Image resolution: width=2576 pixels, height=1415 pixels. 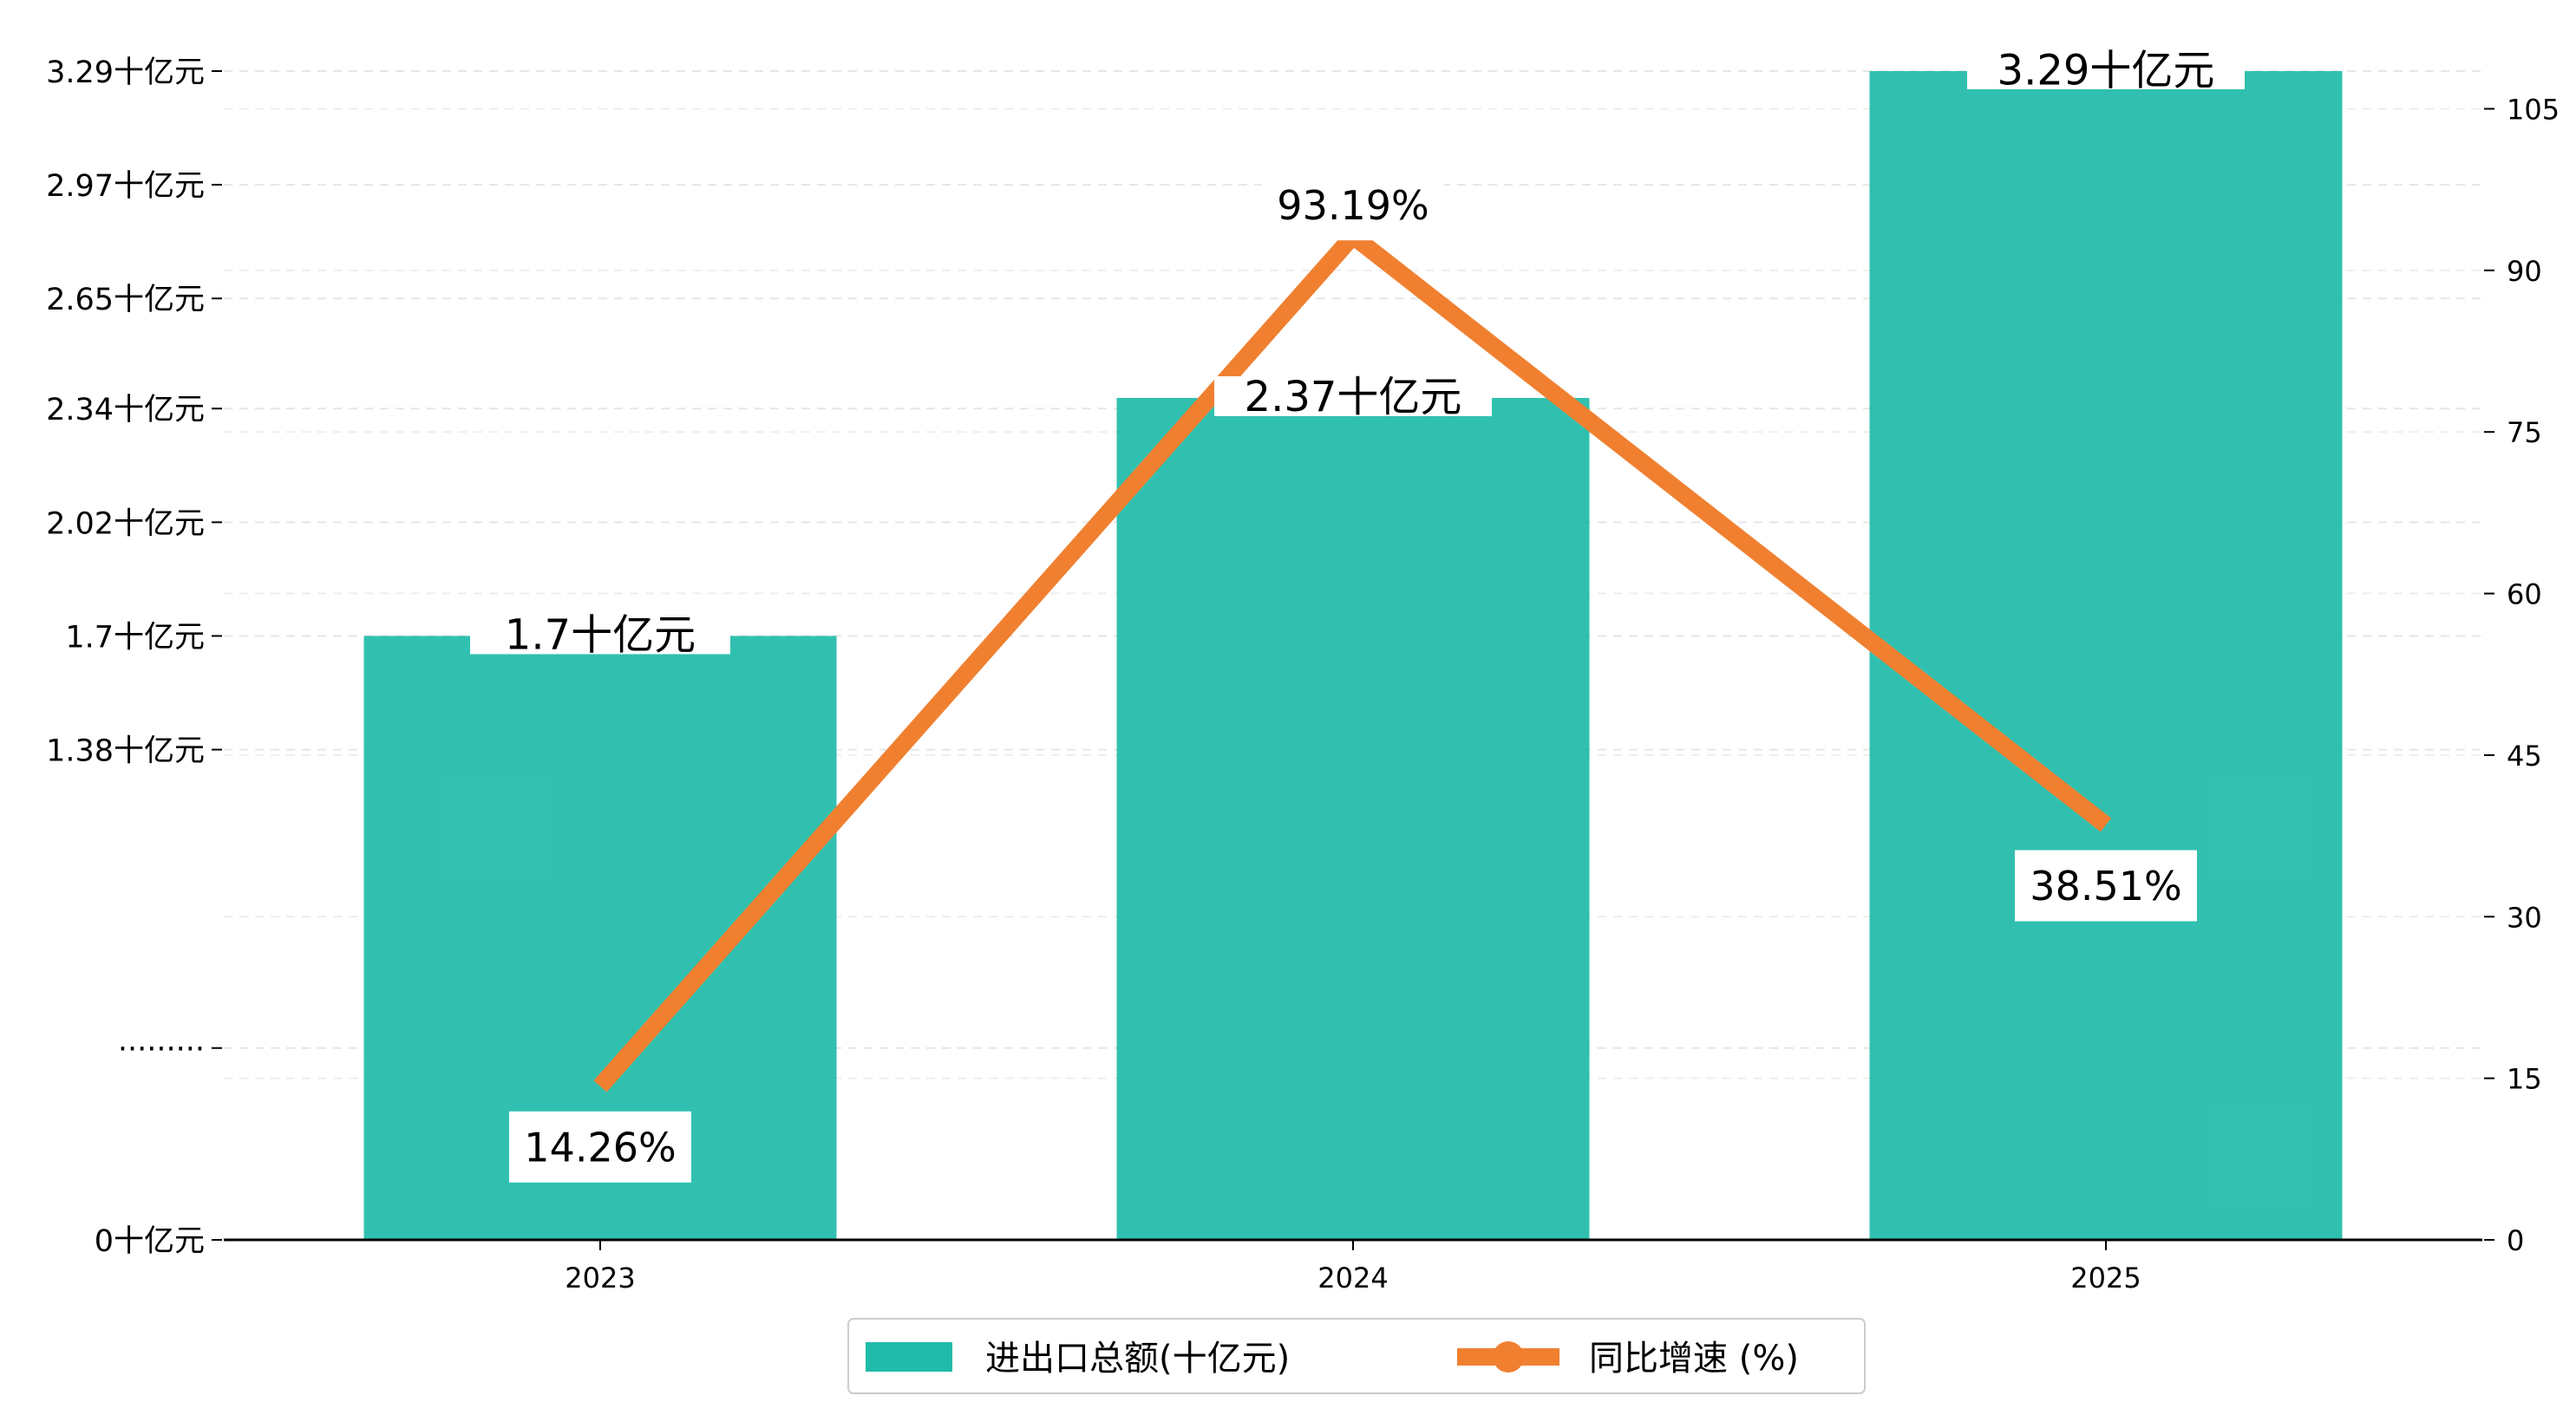 What do you see at coordinates (2524, 917) in the screenshot?
I see `y-right-tick-label: 30` at bounding box center [2524, 917].